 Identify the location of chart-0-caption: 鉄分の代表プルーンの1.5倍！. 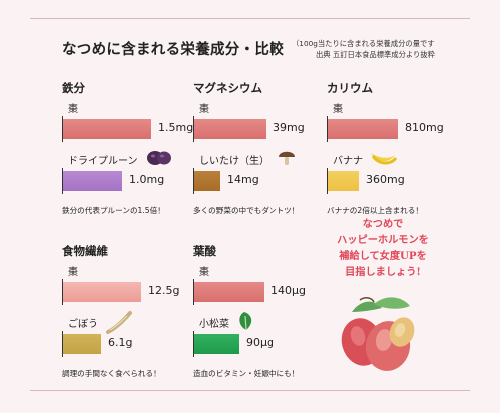
(113, 210).